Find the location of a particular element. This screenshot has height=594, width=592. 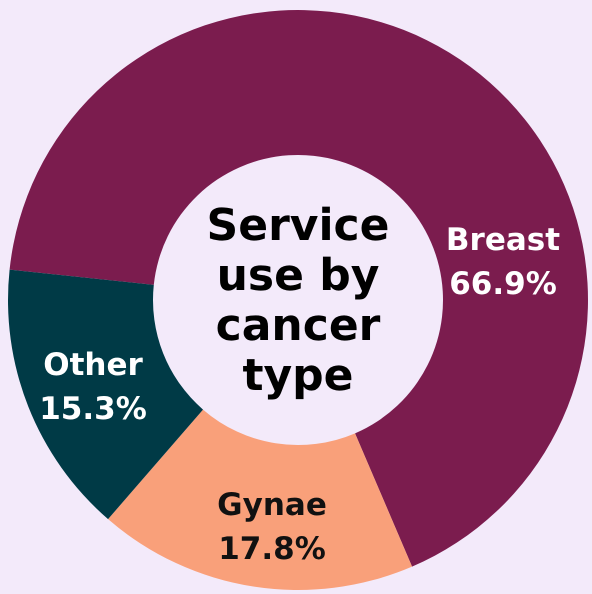

data-label: 66.9% is located at coordinates (503, 284).